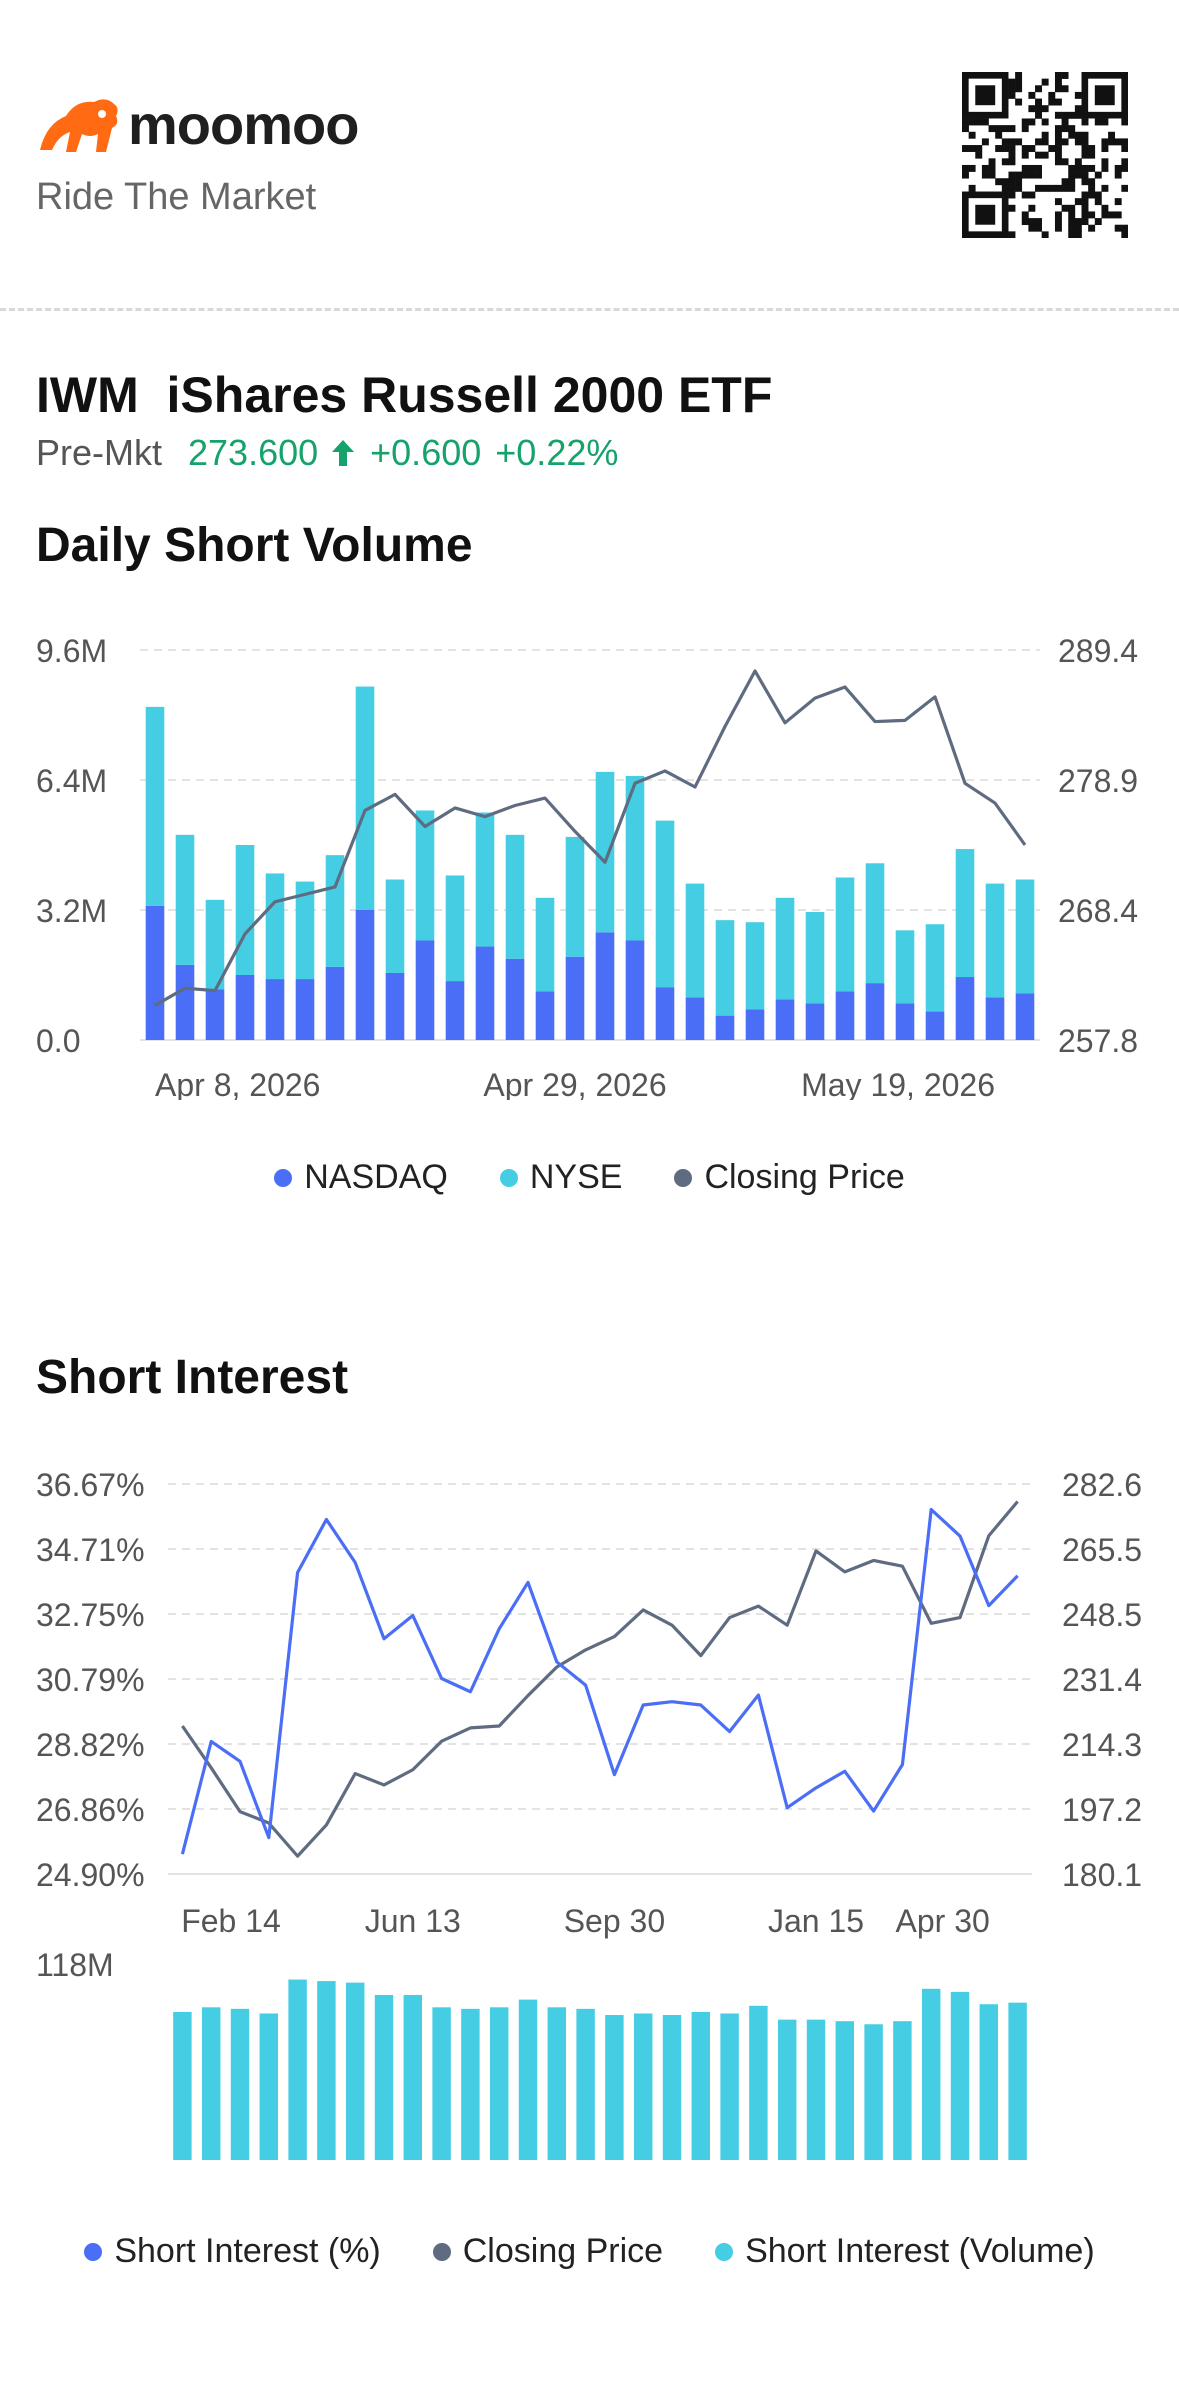 The width and height of the screenshot is (1179, 2394). I want to click on legend-item-short-interest-pct: Short Interest (%), so click(232, 2251).